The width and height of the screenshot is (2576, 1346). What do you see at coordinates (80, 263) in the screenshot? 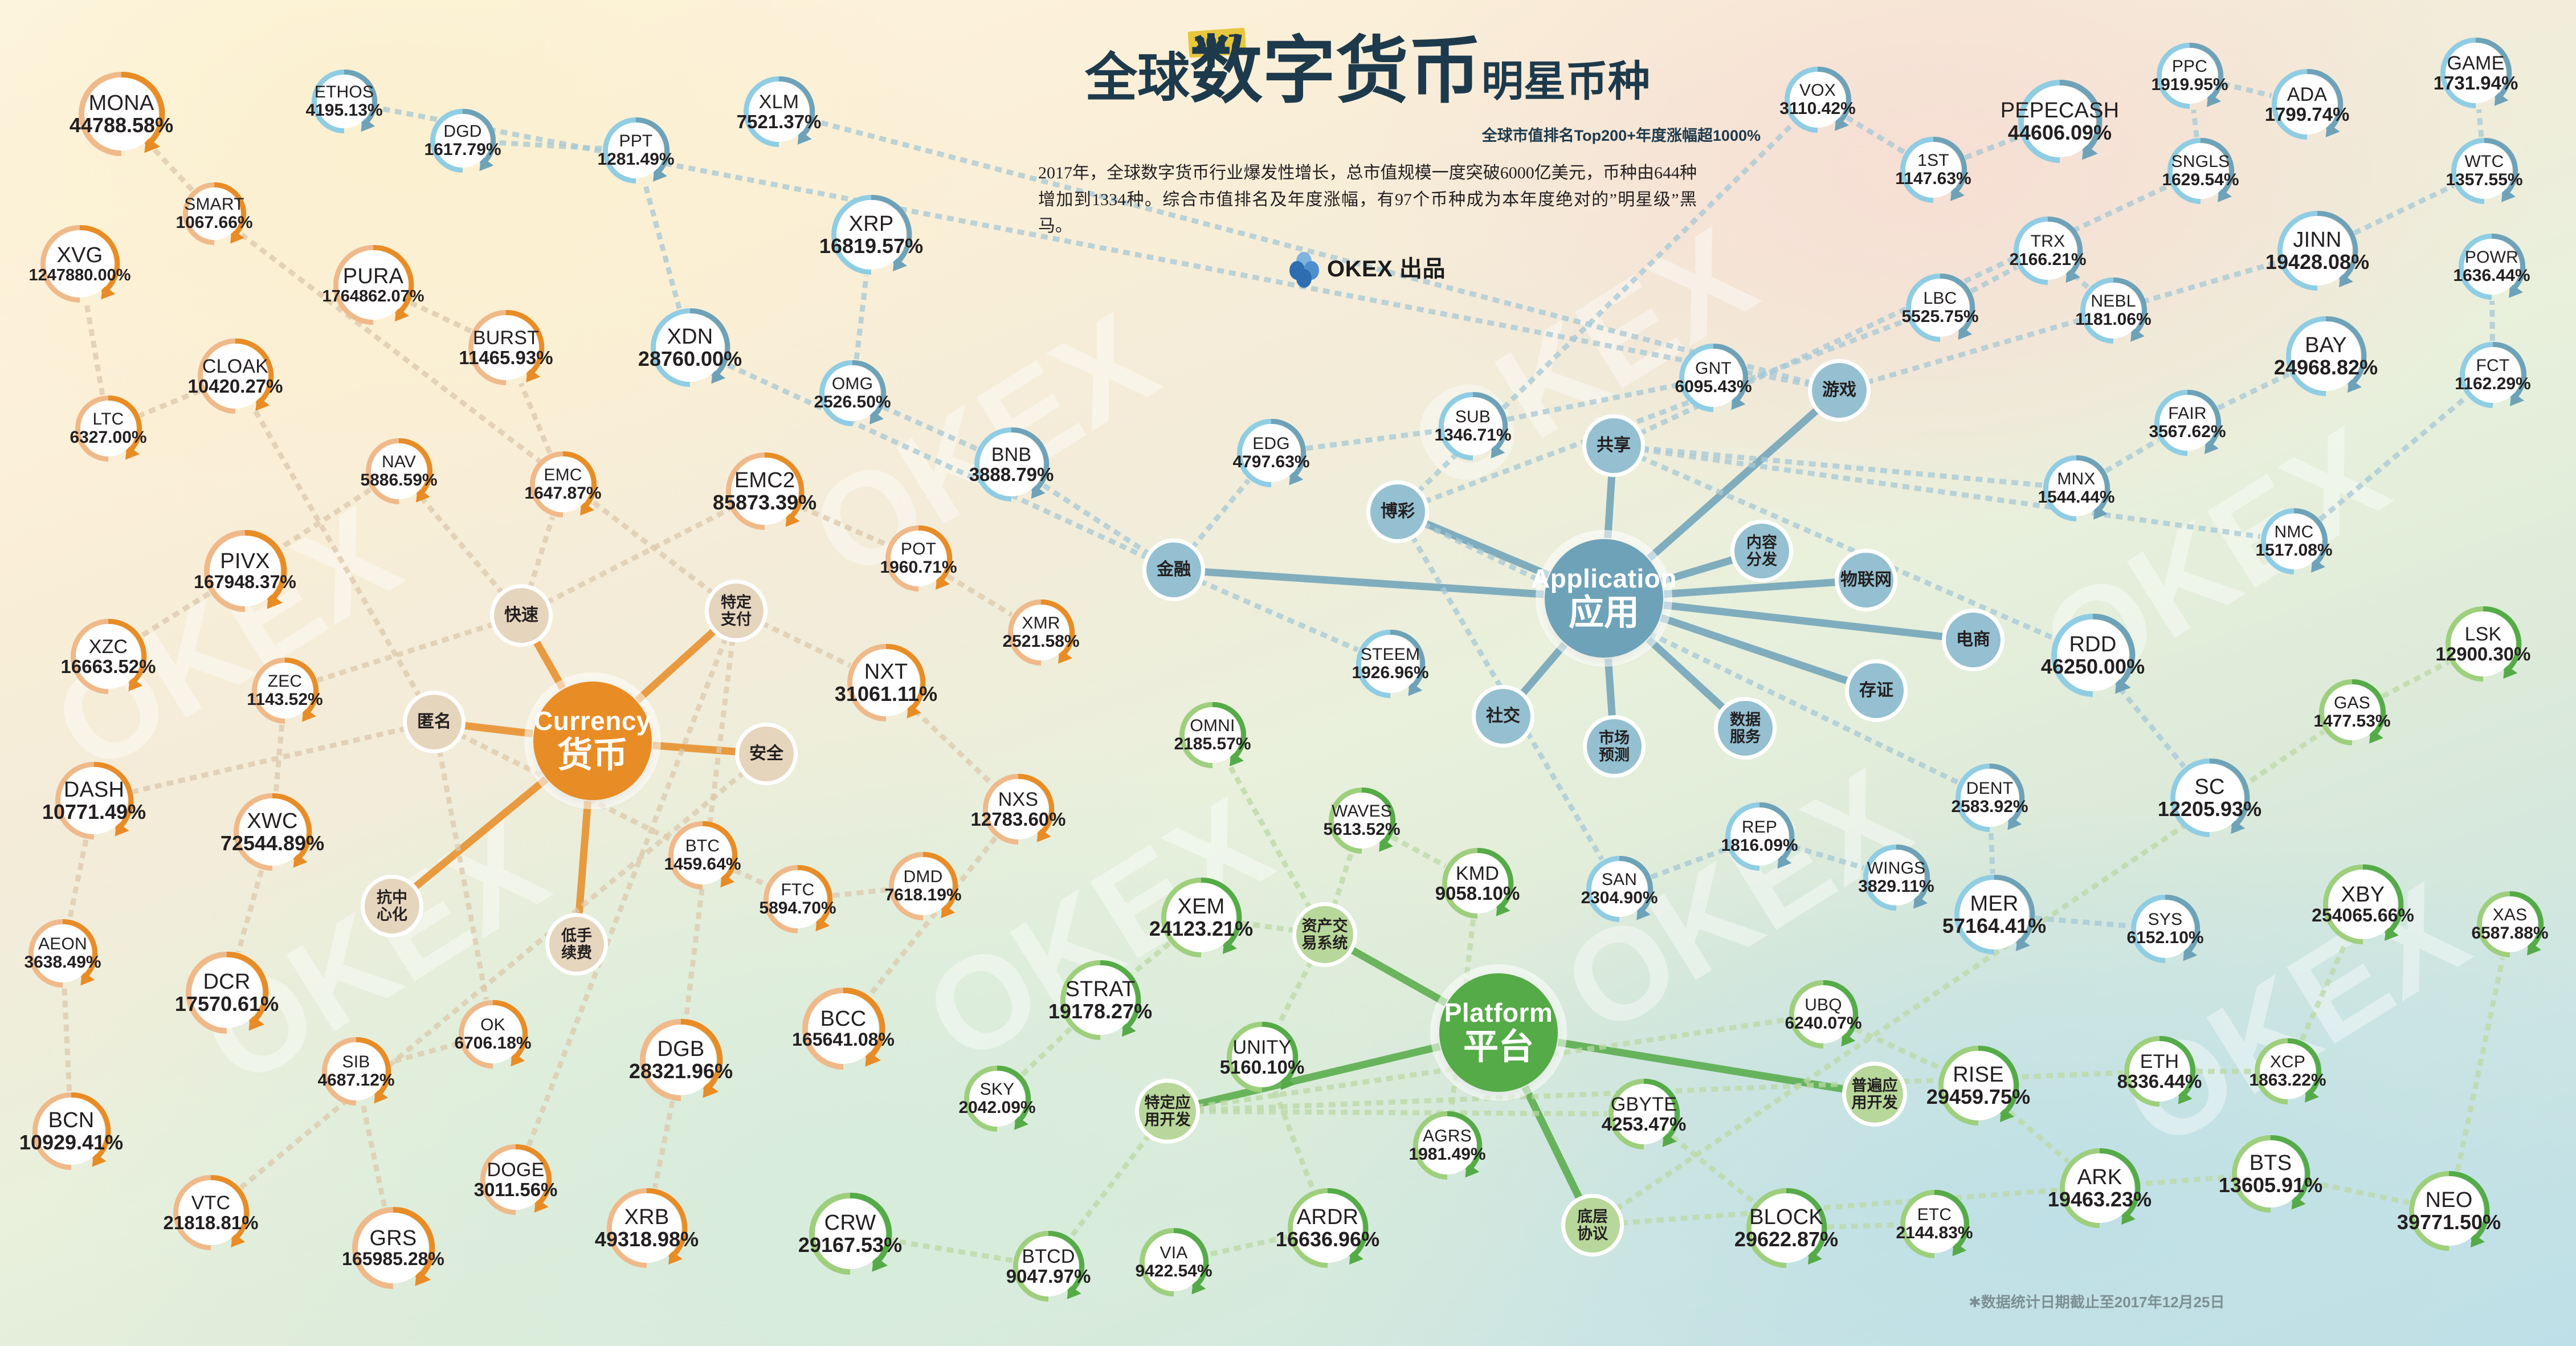
I see `coin-node-xvg: XVG 1247880.00%` at bounding box center [80, 263].